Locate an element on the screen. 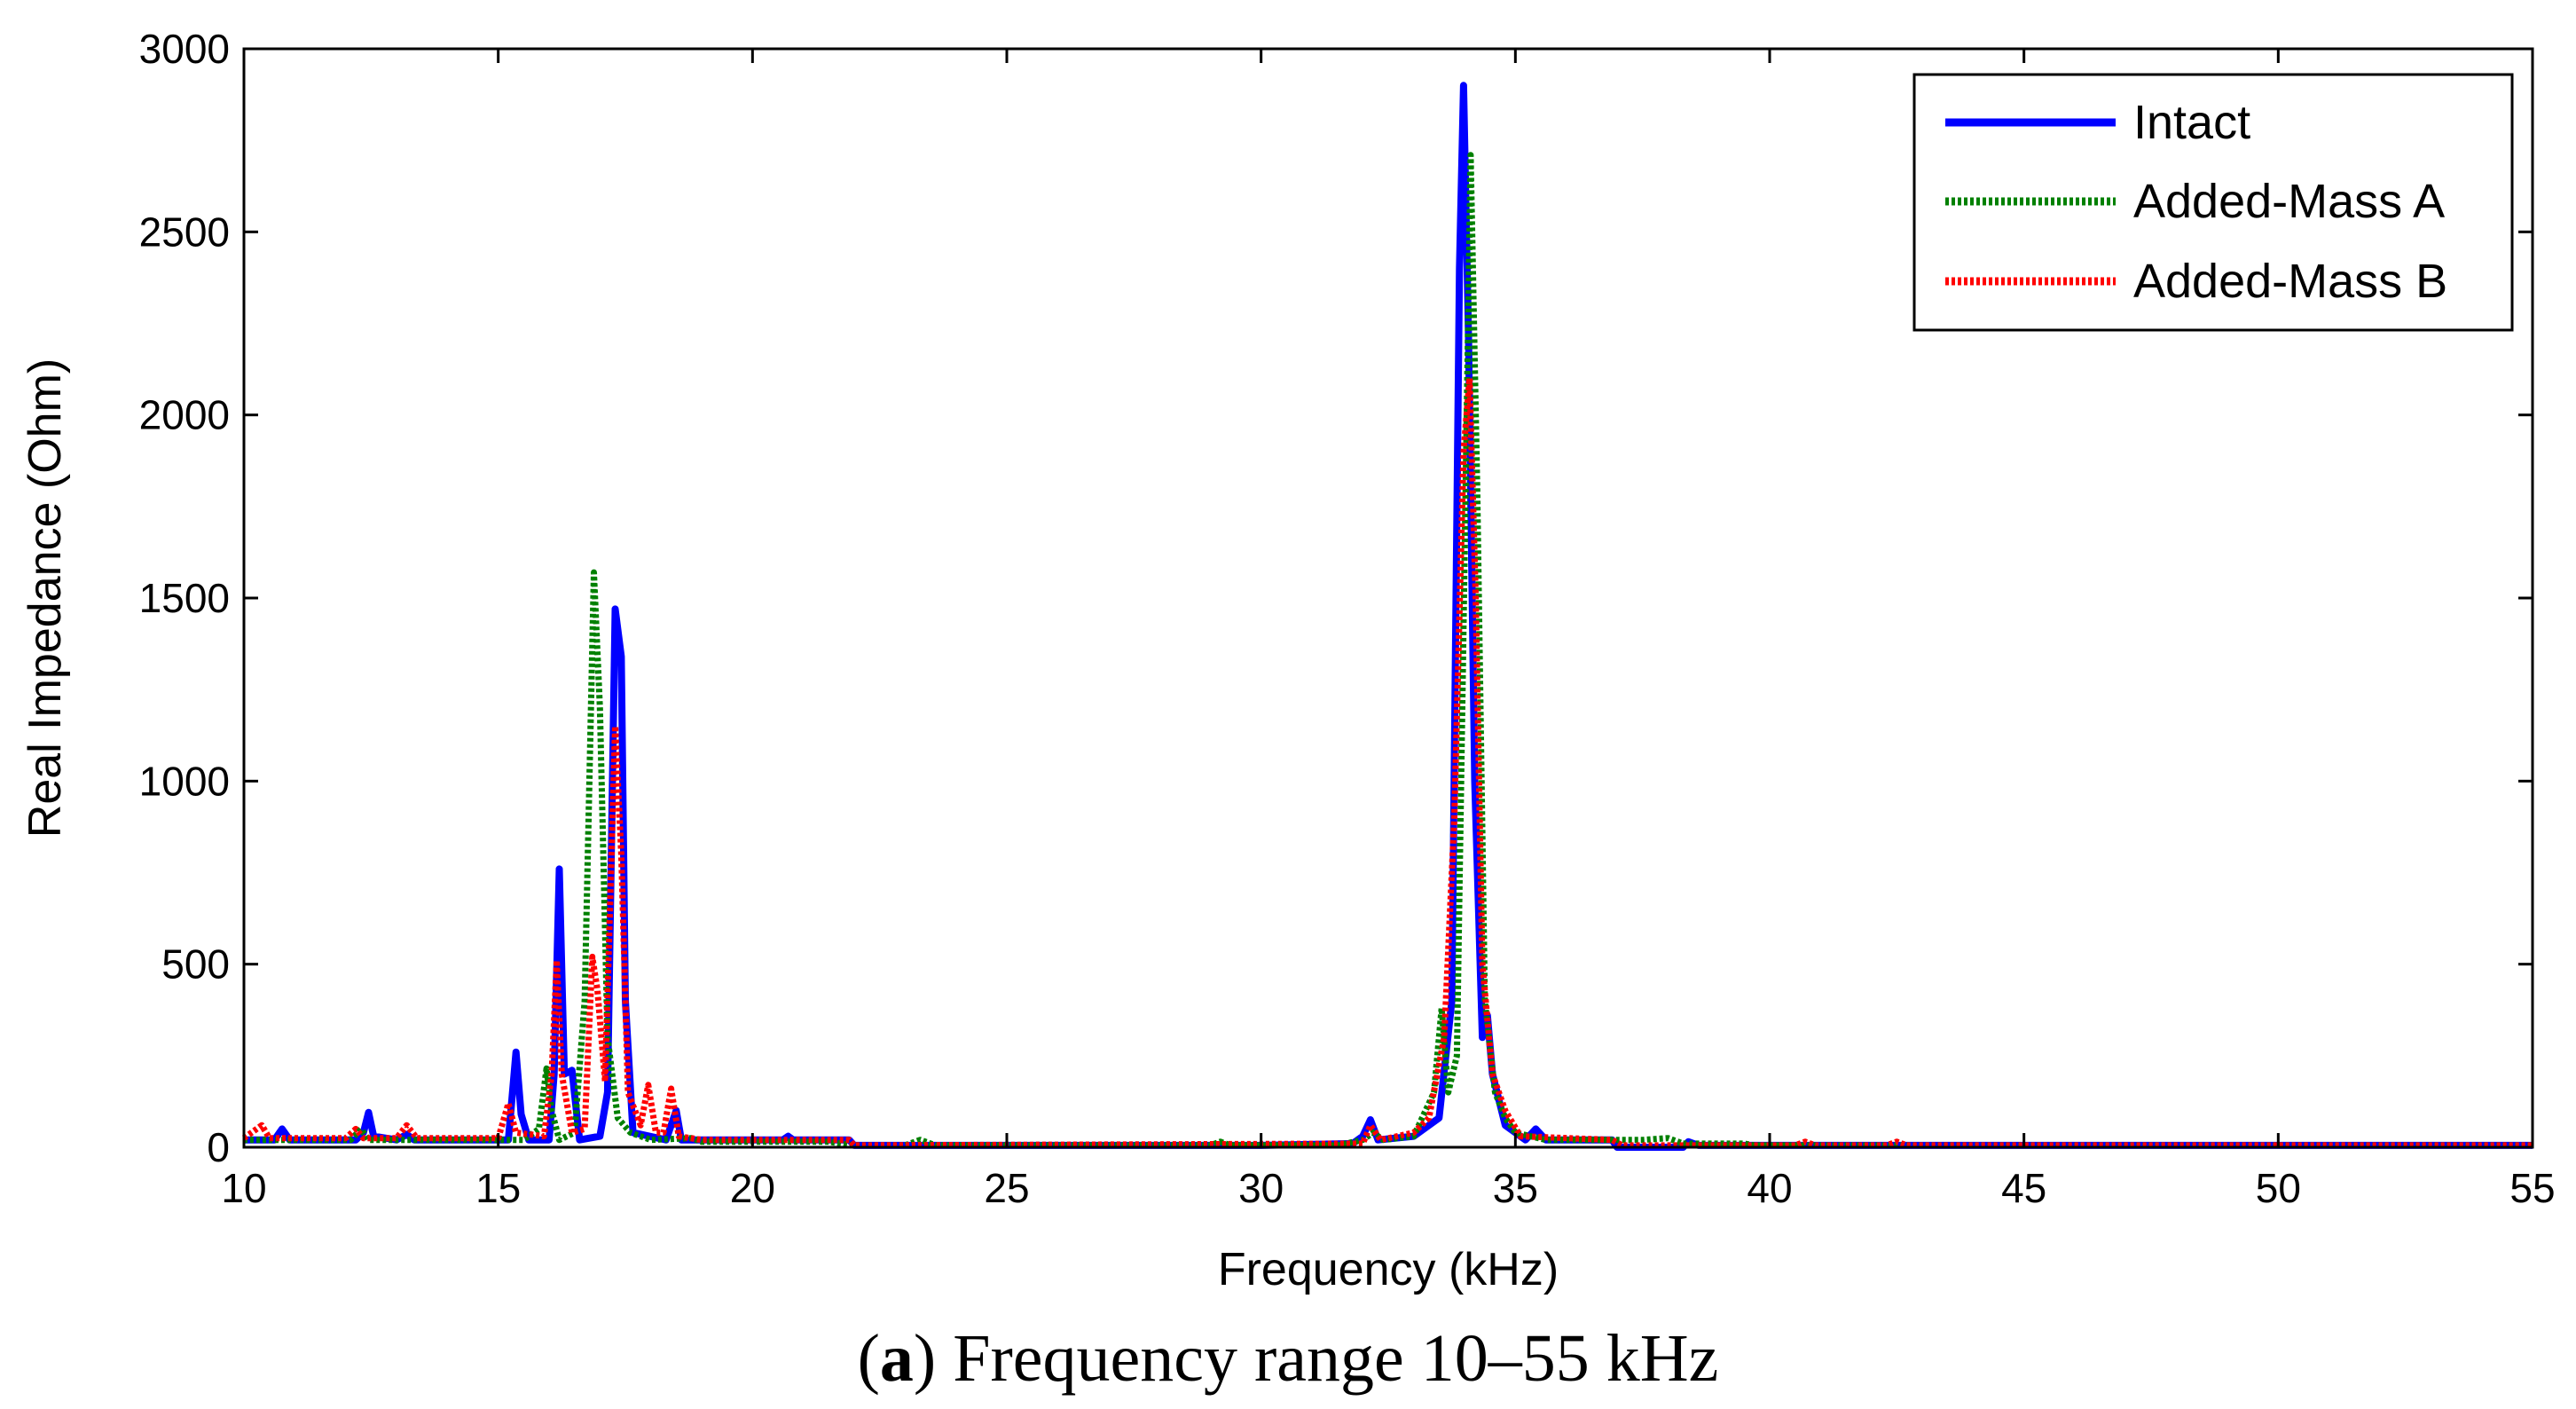  y-tick-label: 3000 is located at coordinates (184, 49).